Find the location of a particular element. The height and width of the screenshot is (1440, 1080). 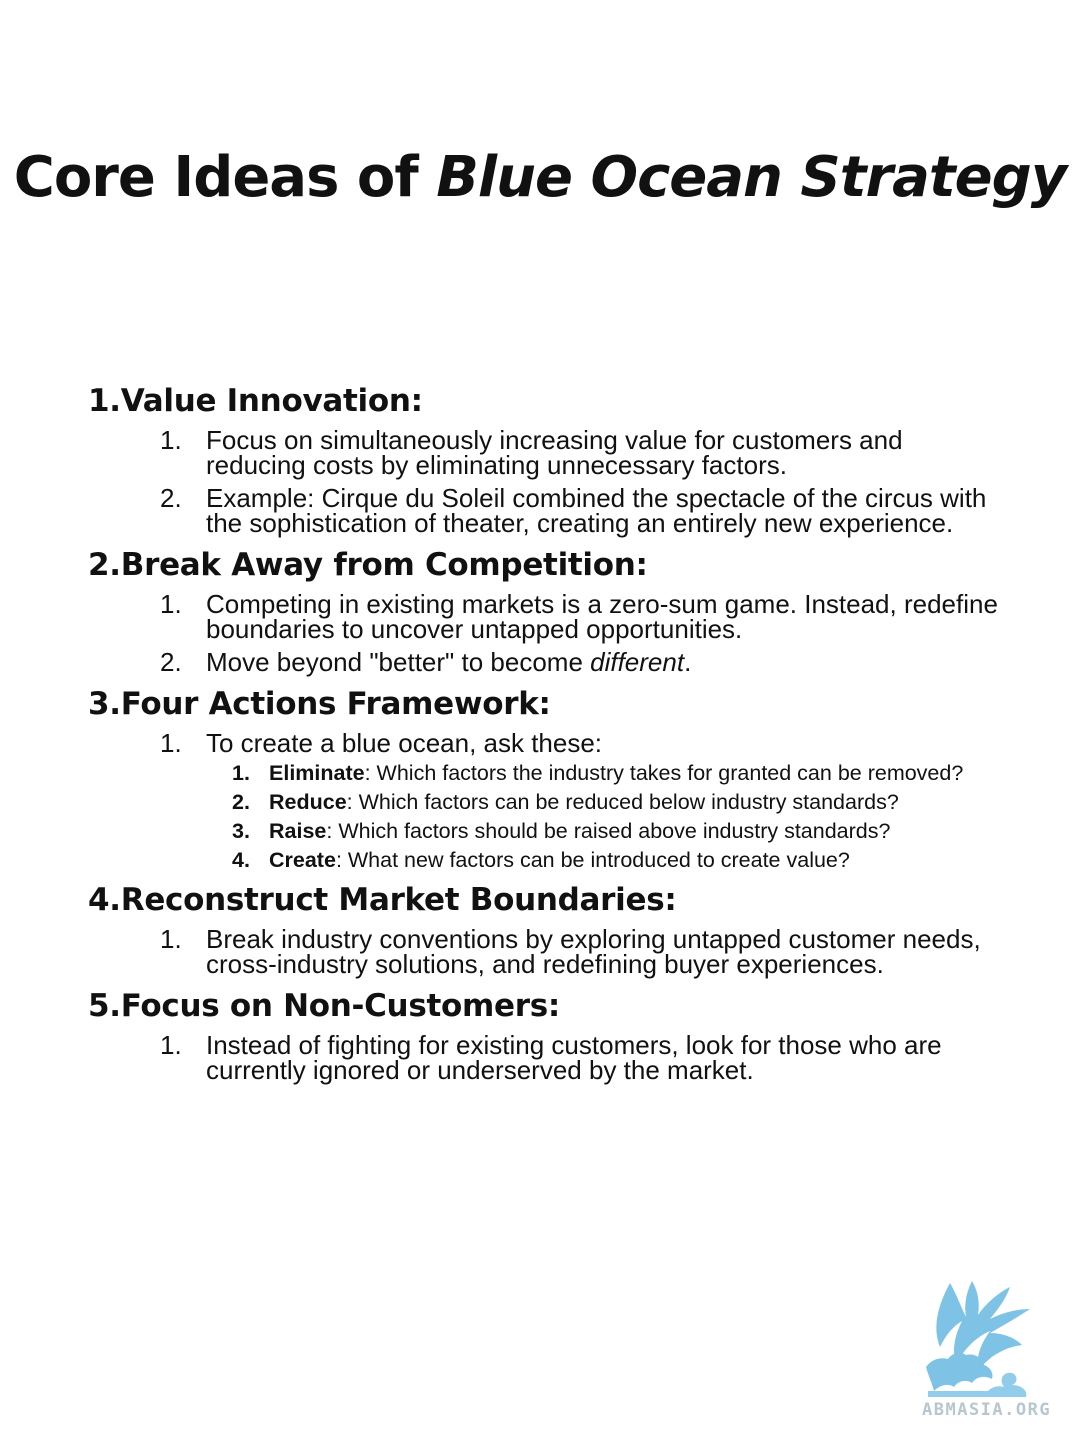

section-heading: 4.Reconstruct Market Boundaries: is located at coordinates (548, 900).